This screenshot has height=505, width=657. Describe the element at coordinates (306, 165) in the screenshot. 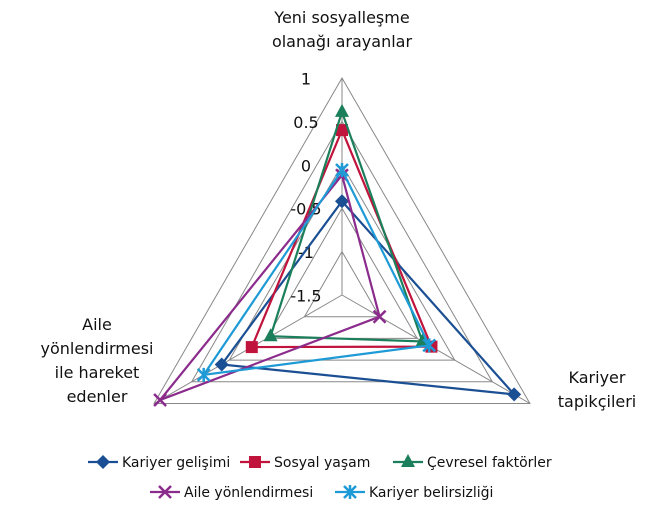

I see `tick-label: 0` at that location.